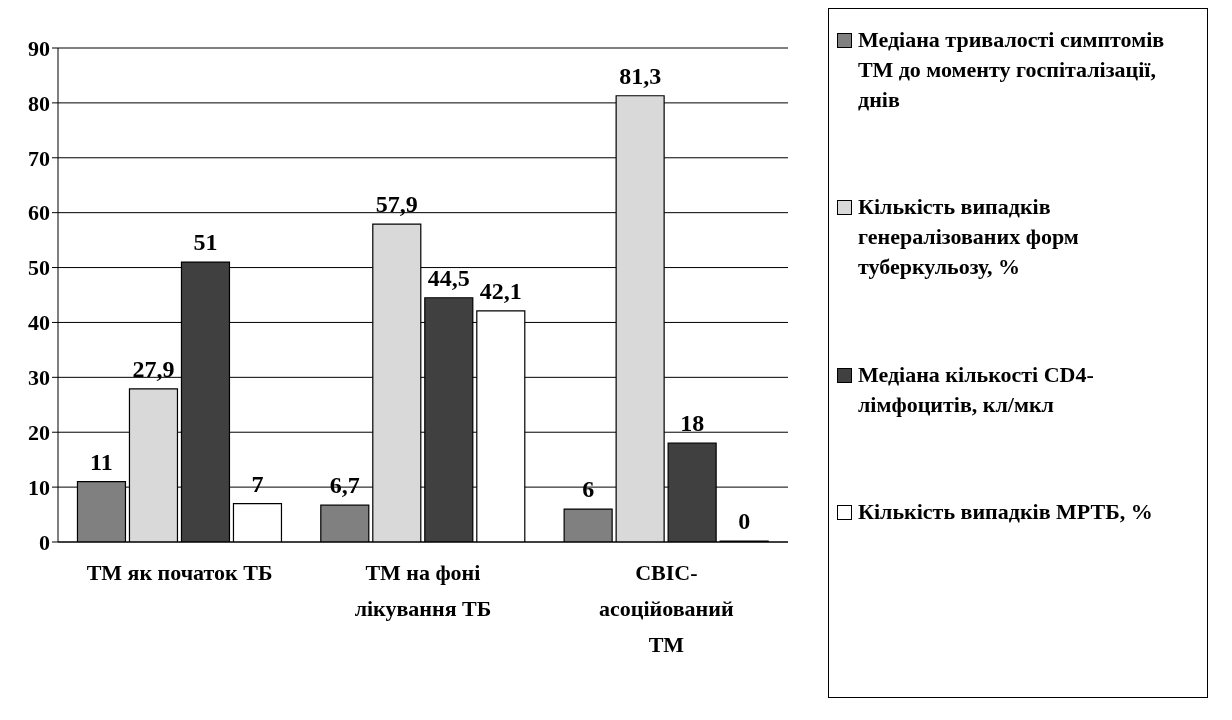 The height and width of the screenshot is (720, 1232). I want to click on data-label: 42,1, so click(500, 290).